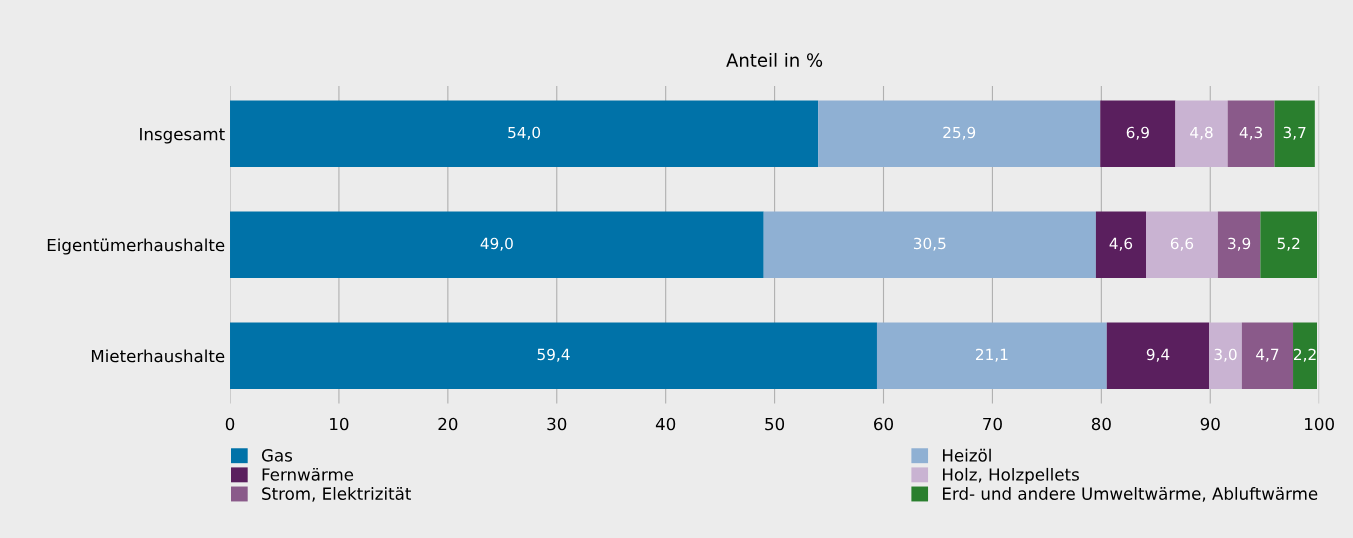 The height and width of the screenshot is (538, 1353). I want to click on data-label: 59,4, so click(553, 355).